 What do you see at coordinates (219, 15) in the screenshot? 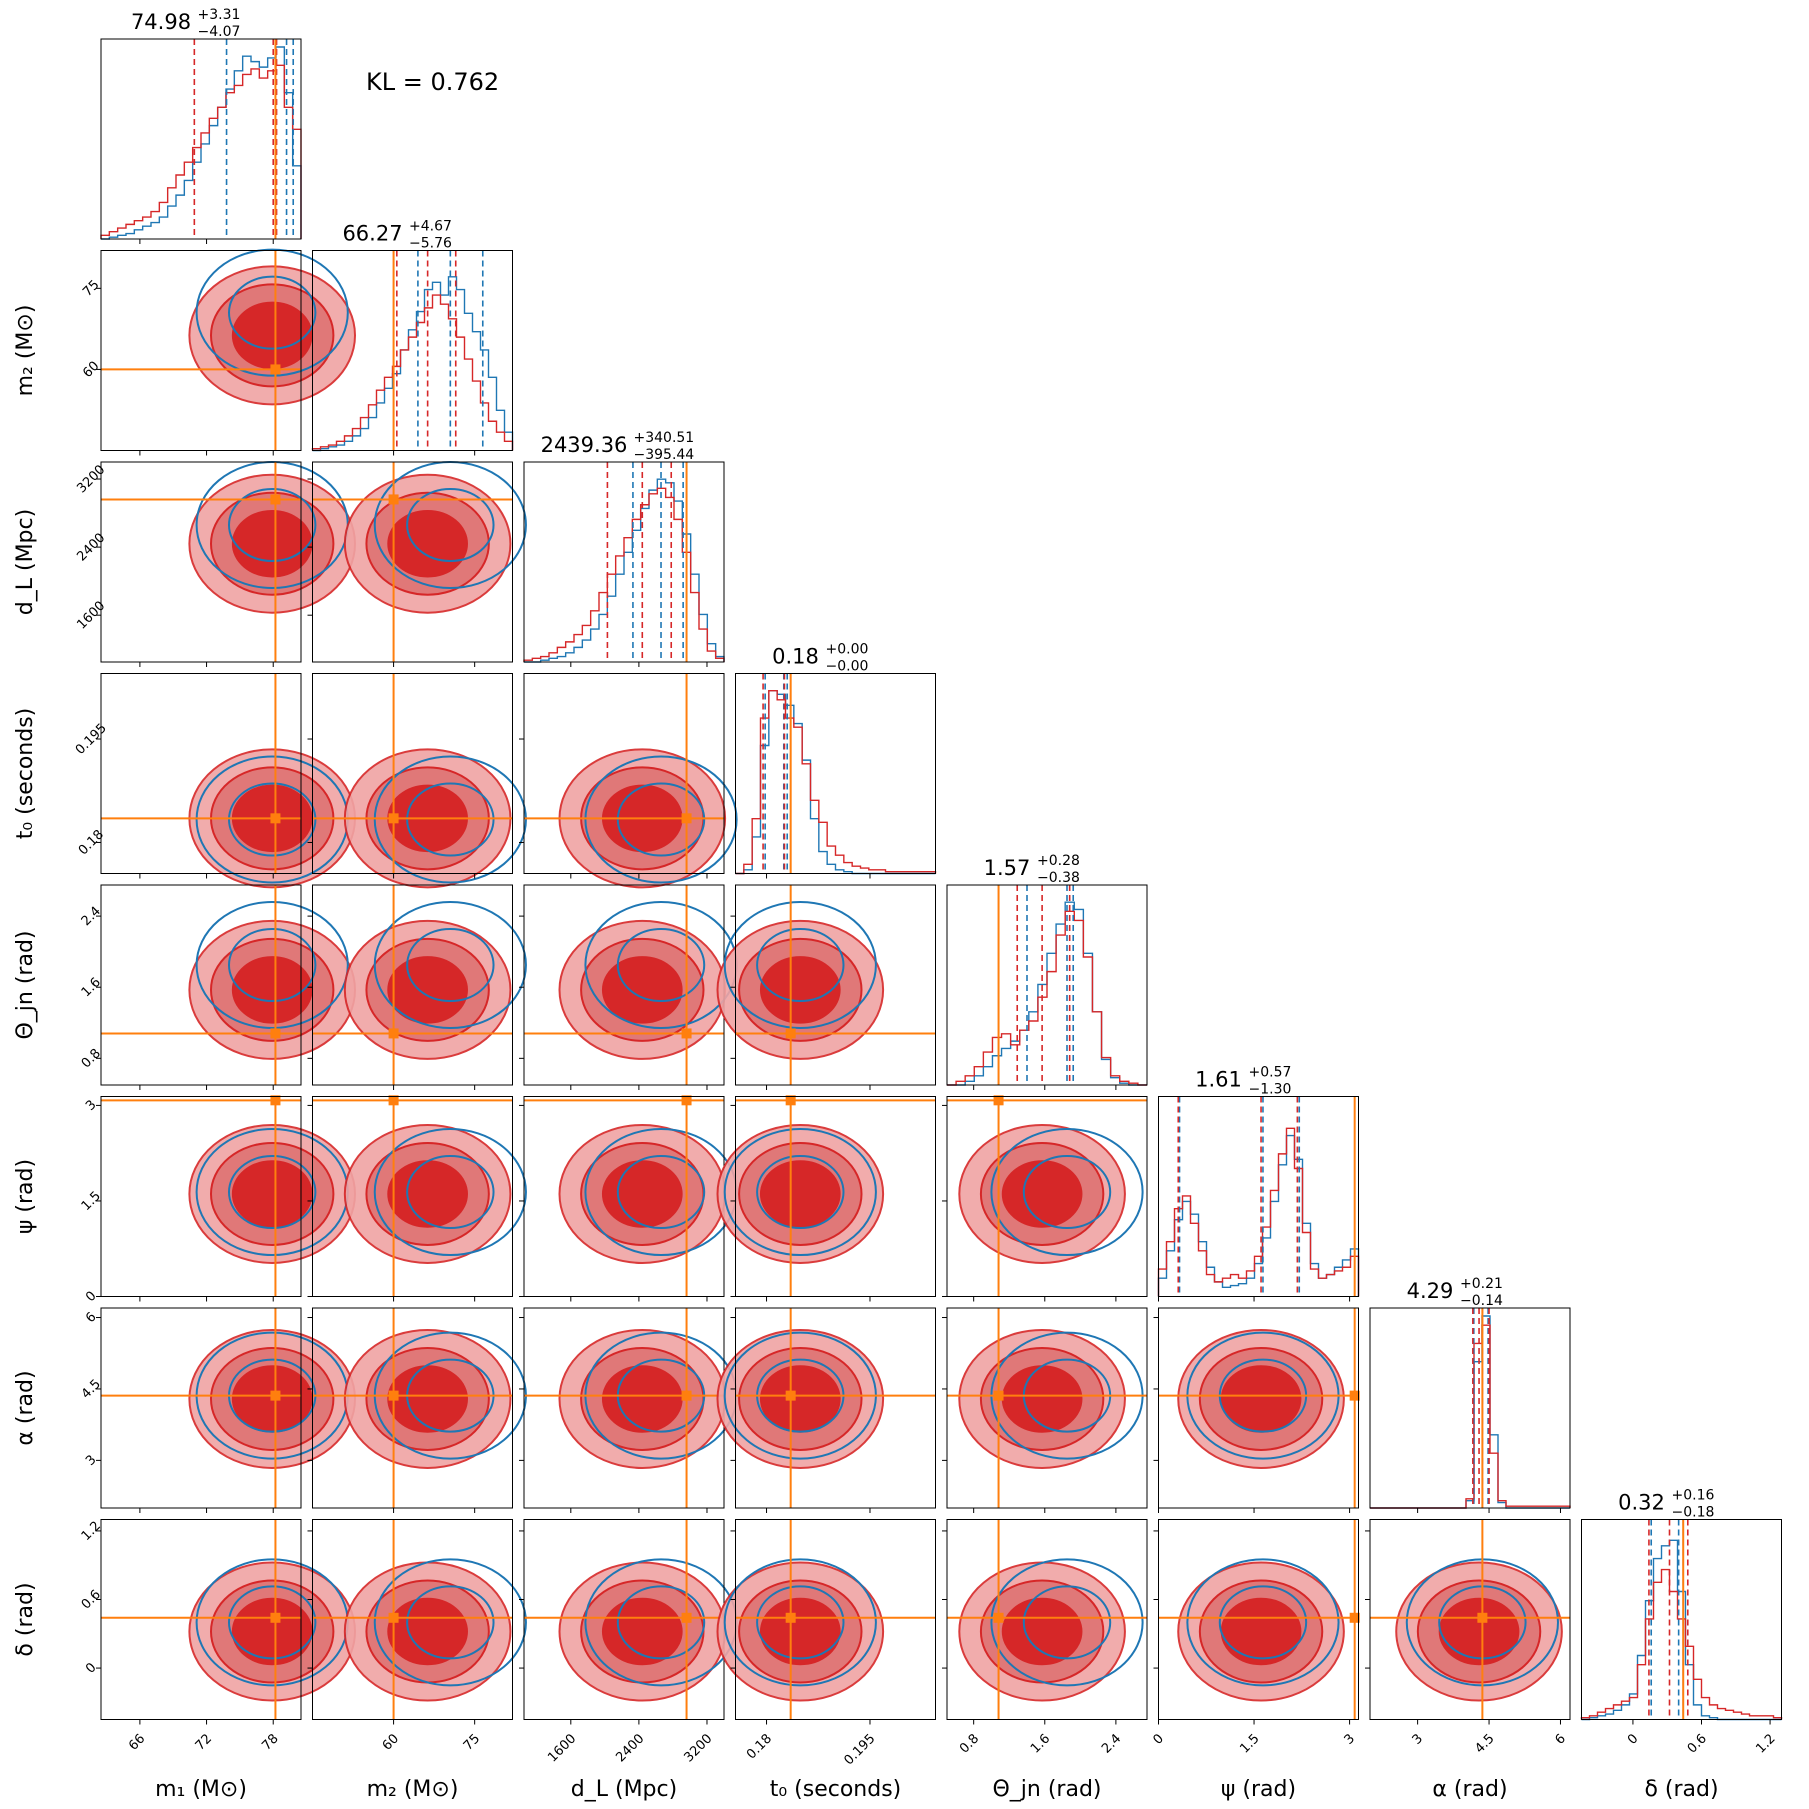
I see `title-plus-m1: +3.31` at bounding box center [219, 15].